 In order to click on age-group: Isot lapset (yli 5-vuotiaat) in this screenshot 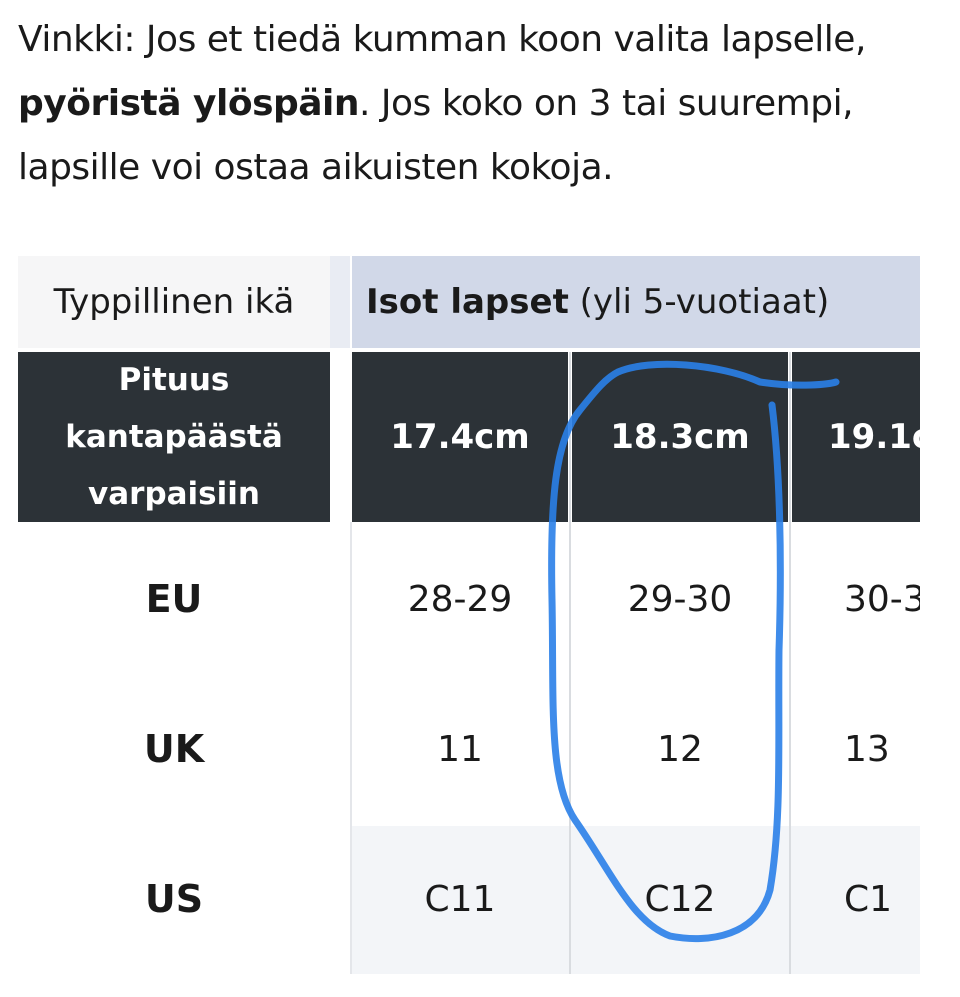, I will do `click(636, 302)`.